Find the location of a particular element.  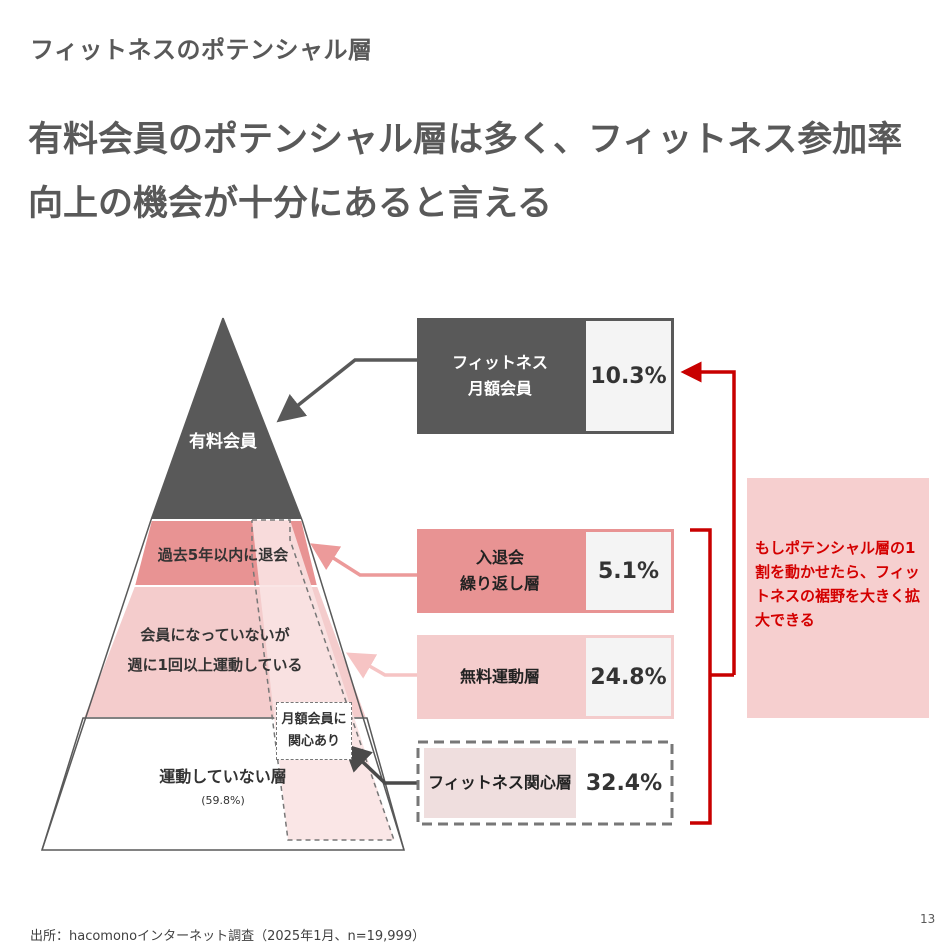

segment-value: 32.4% is located at coordinates (624, 783).